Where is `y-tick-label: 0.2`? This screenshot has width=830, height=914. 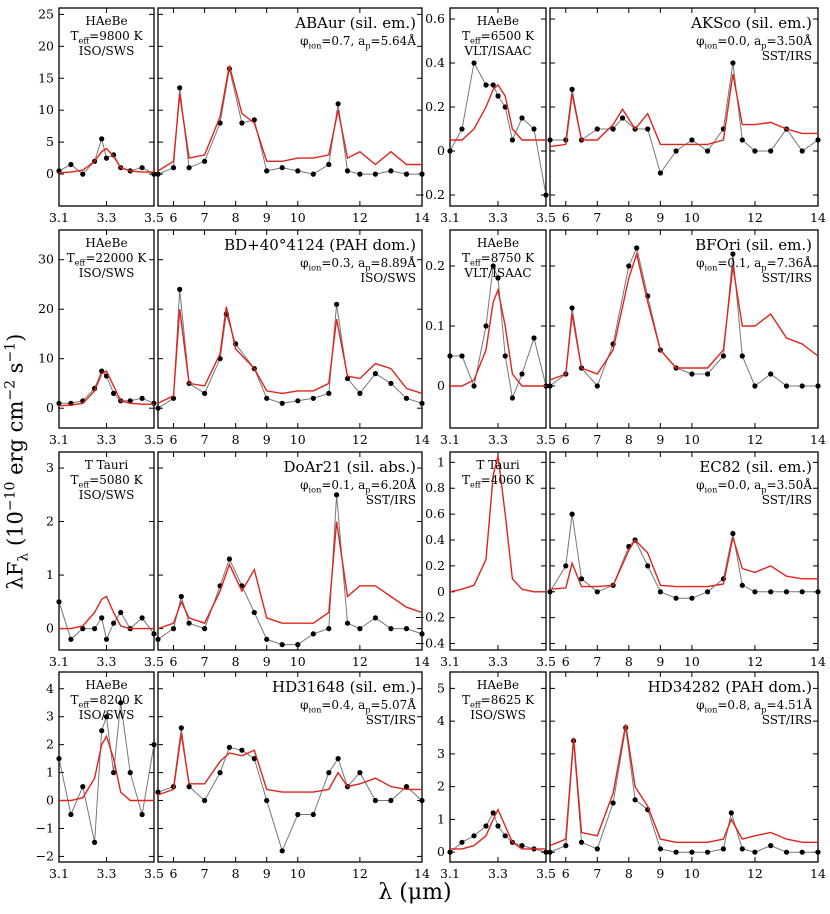 y-tick-label: 0.2 is located at coordinates (435, 265).